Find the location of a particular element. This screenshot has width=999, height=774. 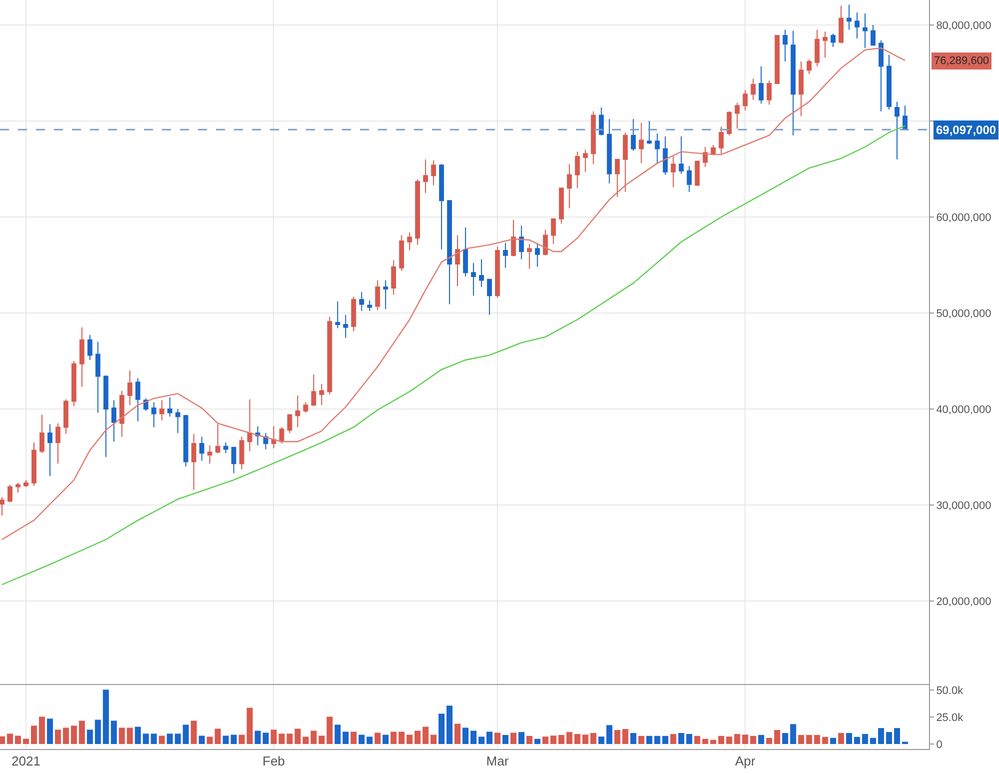

x-tick-label: Mar is located at coordinates (498, 761).